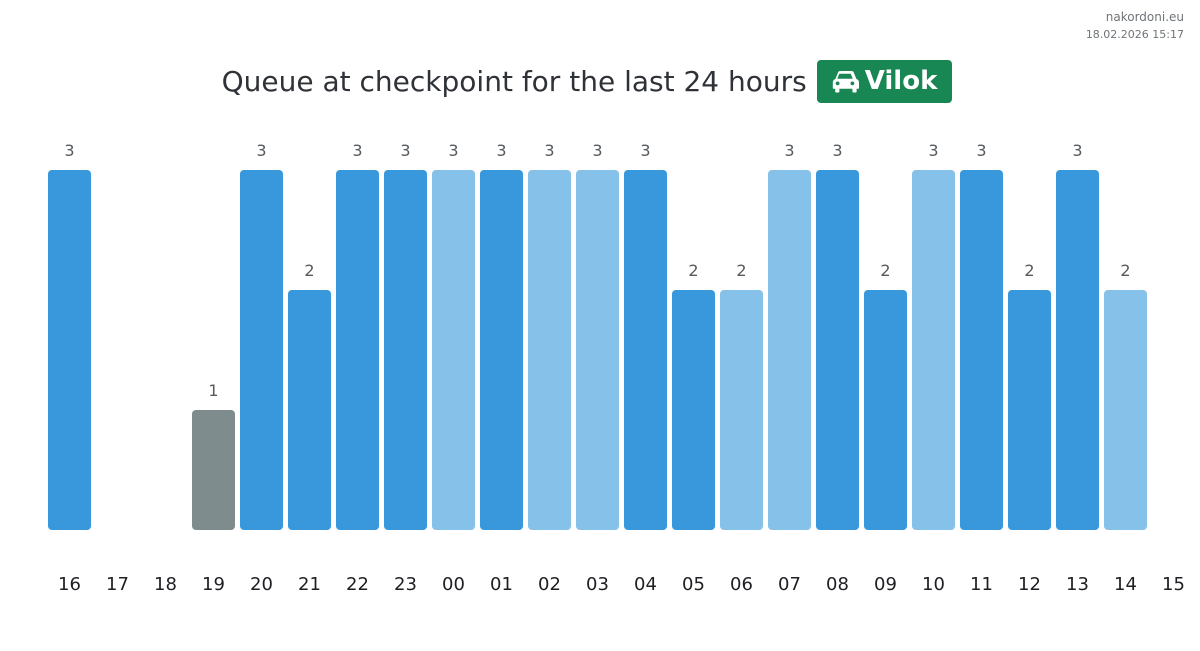 This screenshot has height=651, width=1200. Describe the element at coordinates (1077, 584) in the screenshot. I see `x-tick-label-13: 13` at that location.